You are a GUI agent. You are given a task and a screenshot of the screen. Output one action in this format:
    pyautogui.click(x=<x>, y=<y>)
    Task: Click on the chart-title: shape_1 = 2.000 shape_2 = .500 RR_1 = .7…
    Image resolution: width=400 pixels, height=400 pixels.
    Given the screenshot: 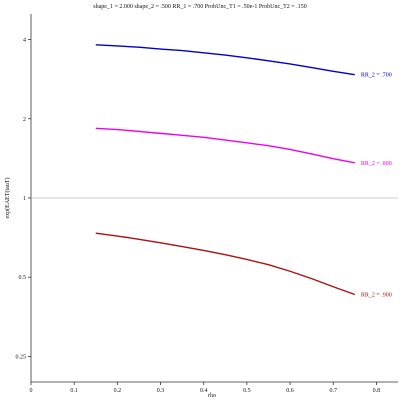 What is the action you would take?
    pyautogui.click(x=199, y=7)
    